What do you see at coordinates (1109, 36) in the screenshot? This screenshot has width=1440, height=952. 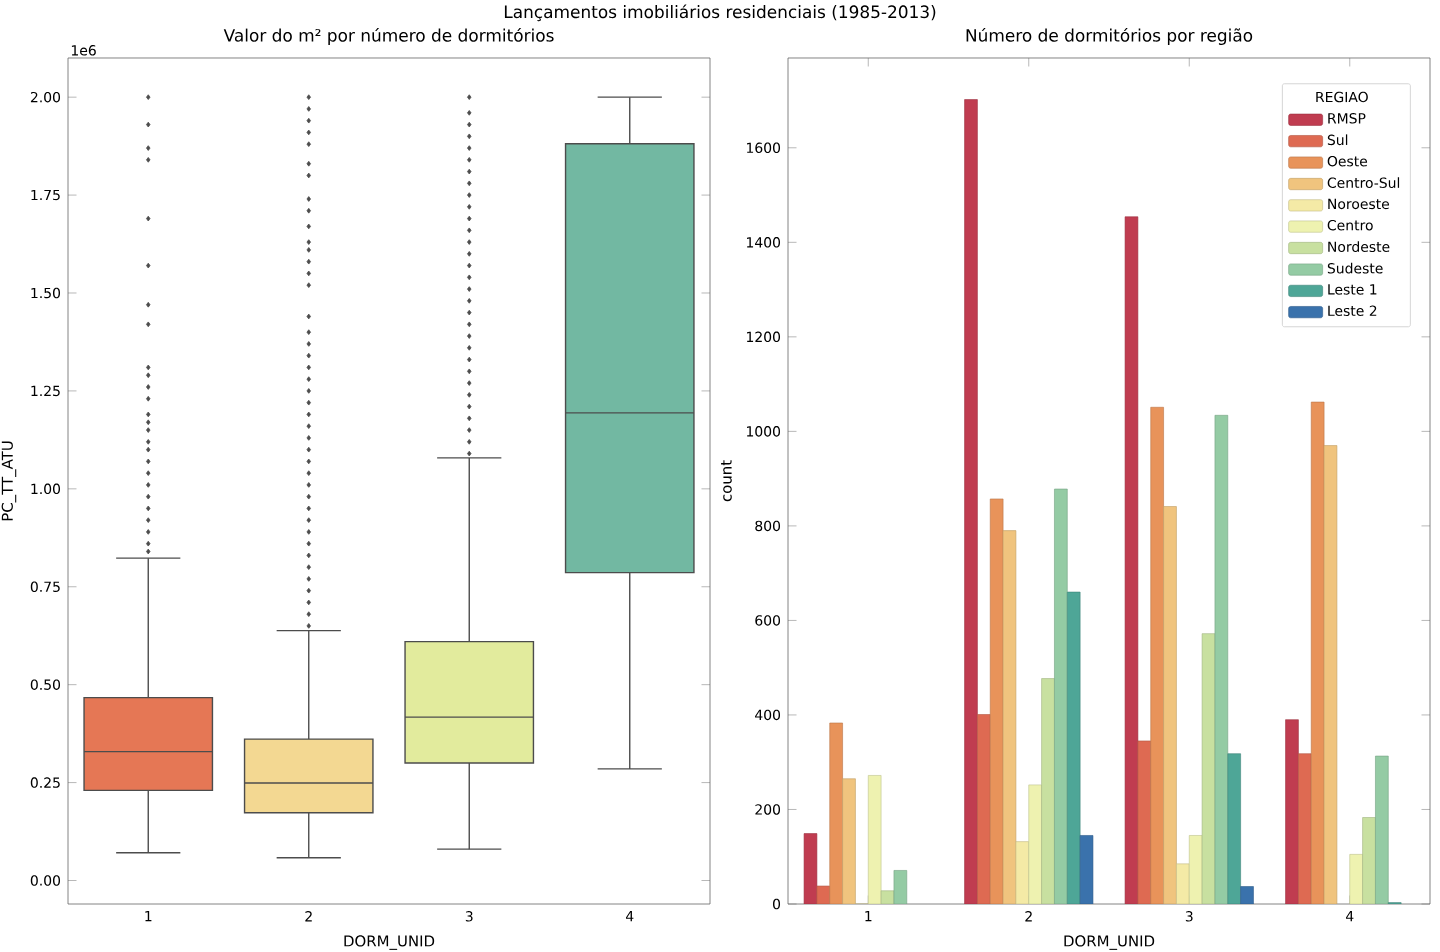 I see `chart-title: Número de dormitórios por região` at bounding box center [1109, 36].